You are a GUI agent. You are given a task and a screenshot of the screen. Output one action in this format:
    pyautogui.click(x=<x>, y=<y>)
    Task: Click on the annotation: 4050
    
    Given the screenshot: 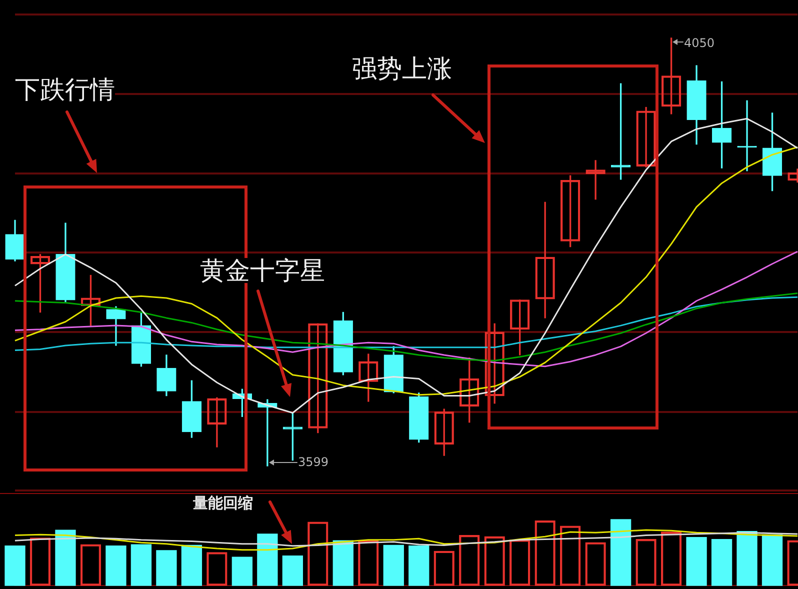 What is the action you would take?
    pyautogui.click(x=699, y=43)
    